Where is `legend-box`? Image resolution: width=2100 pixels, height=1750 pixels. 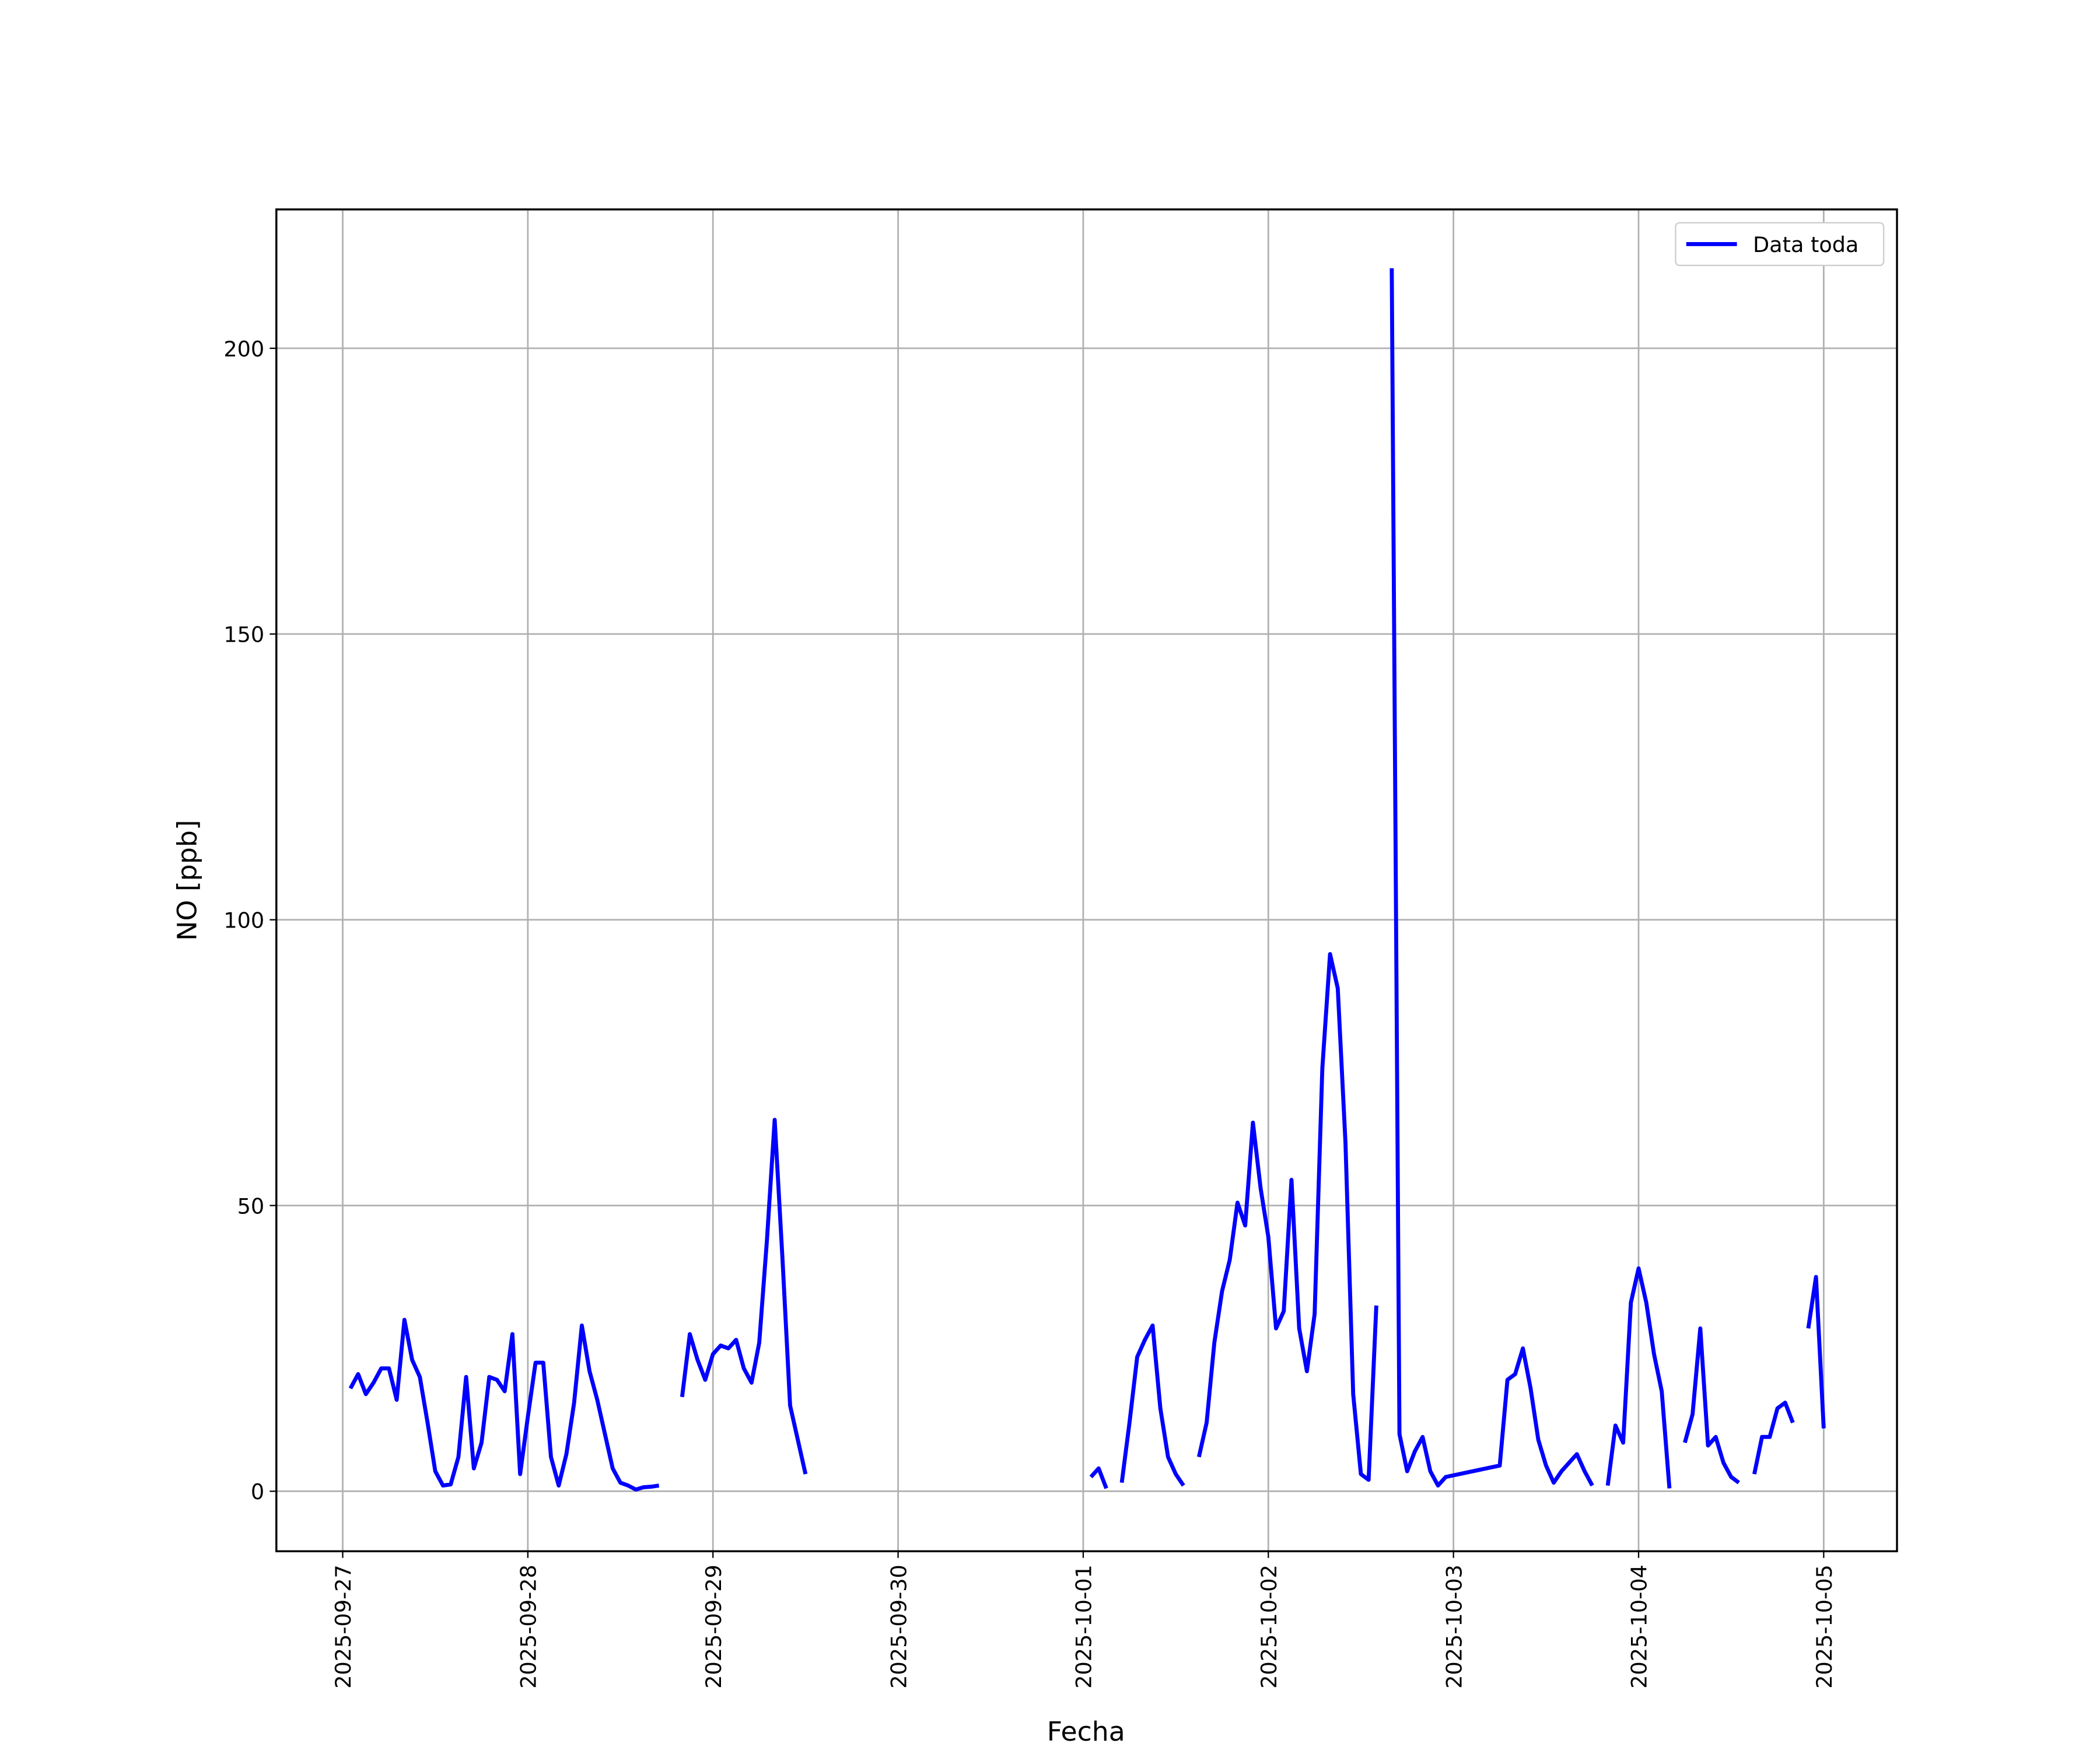 legend-box is located at coordinates (1780, 244).